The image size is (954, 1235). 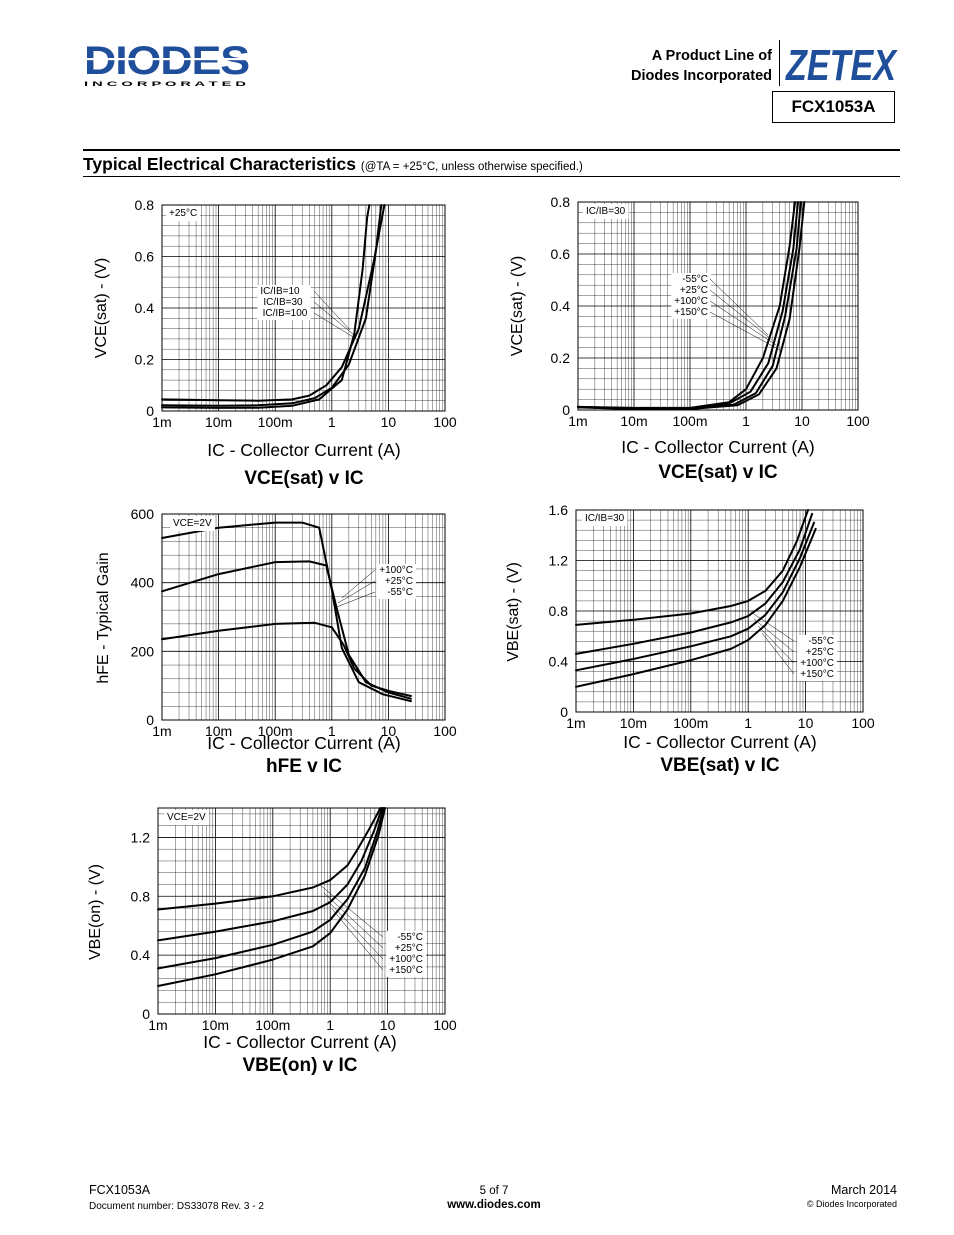 What do you see at coordinates (517, 306) in the screenshot?
I see `y-axis-label: VCE(sat) - (V)` at bounding box center [517, 306].